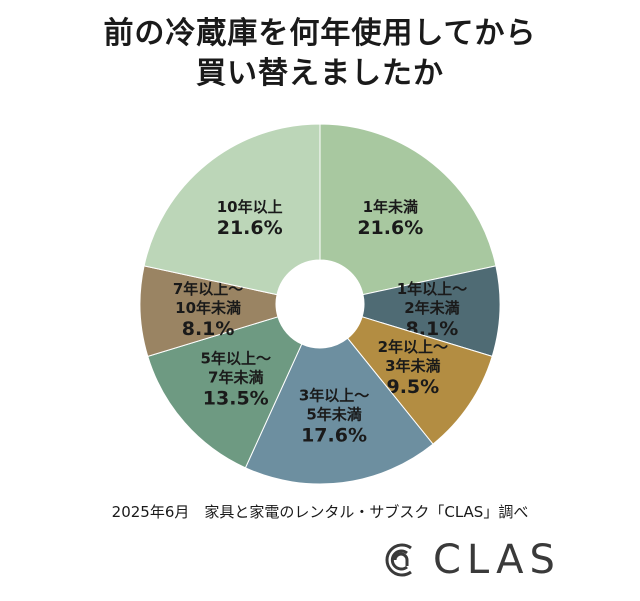  What do you see at coordinates (398, 560) in the screenshot?
I see `clas-logo-icon` at bounding box center [398, 560].